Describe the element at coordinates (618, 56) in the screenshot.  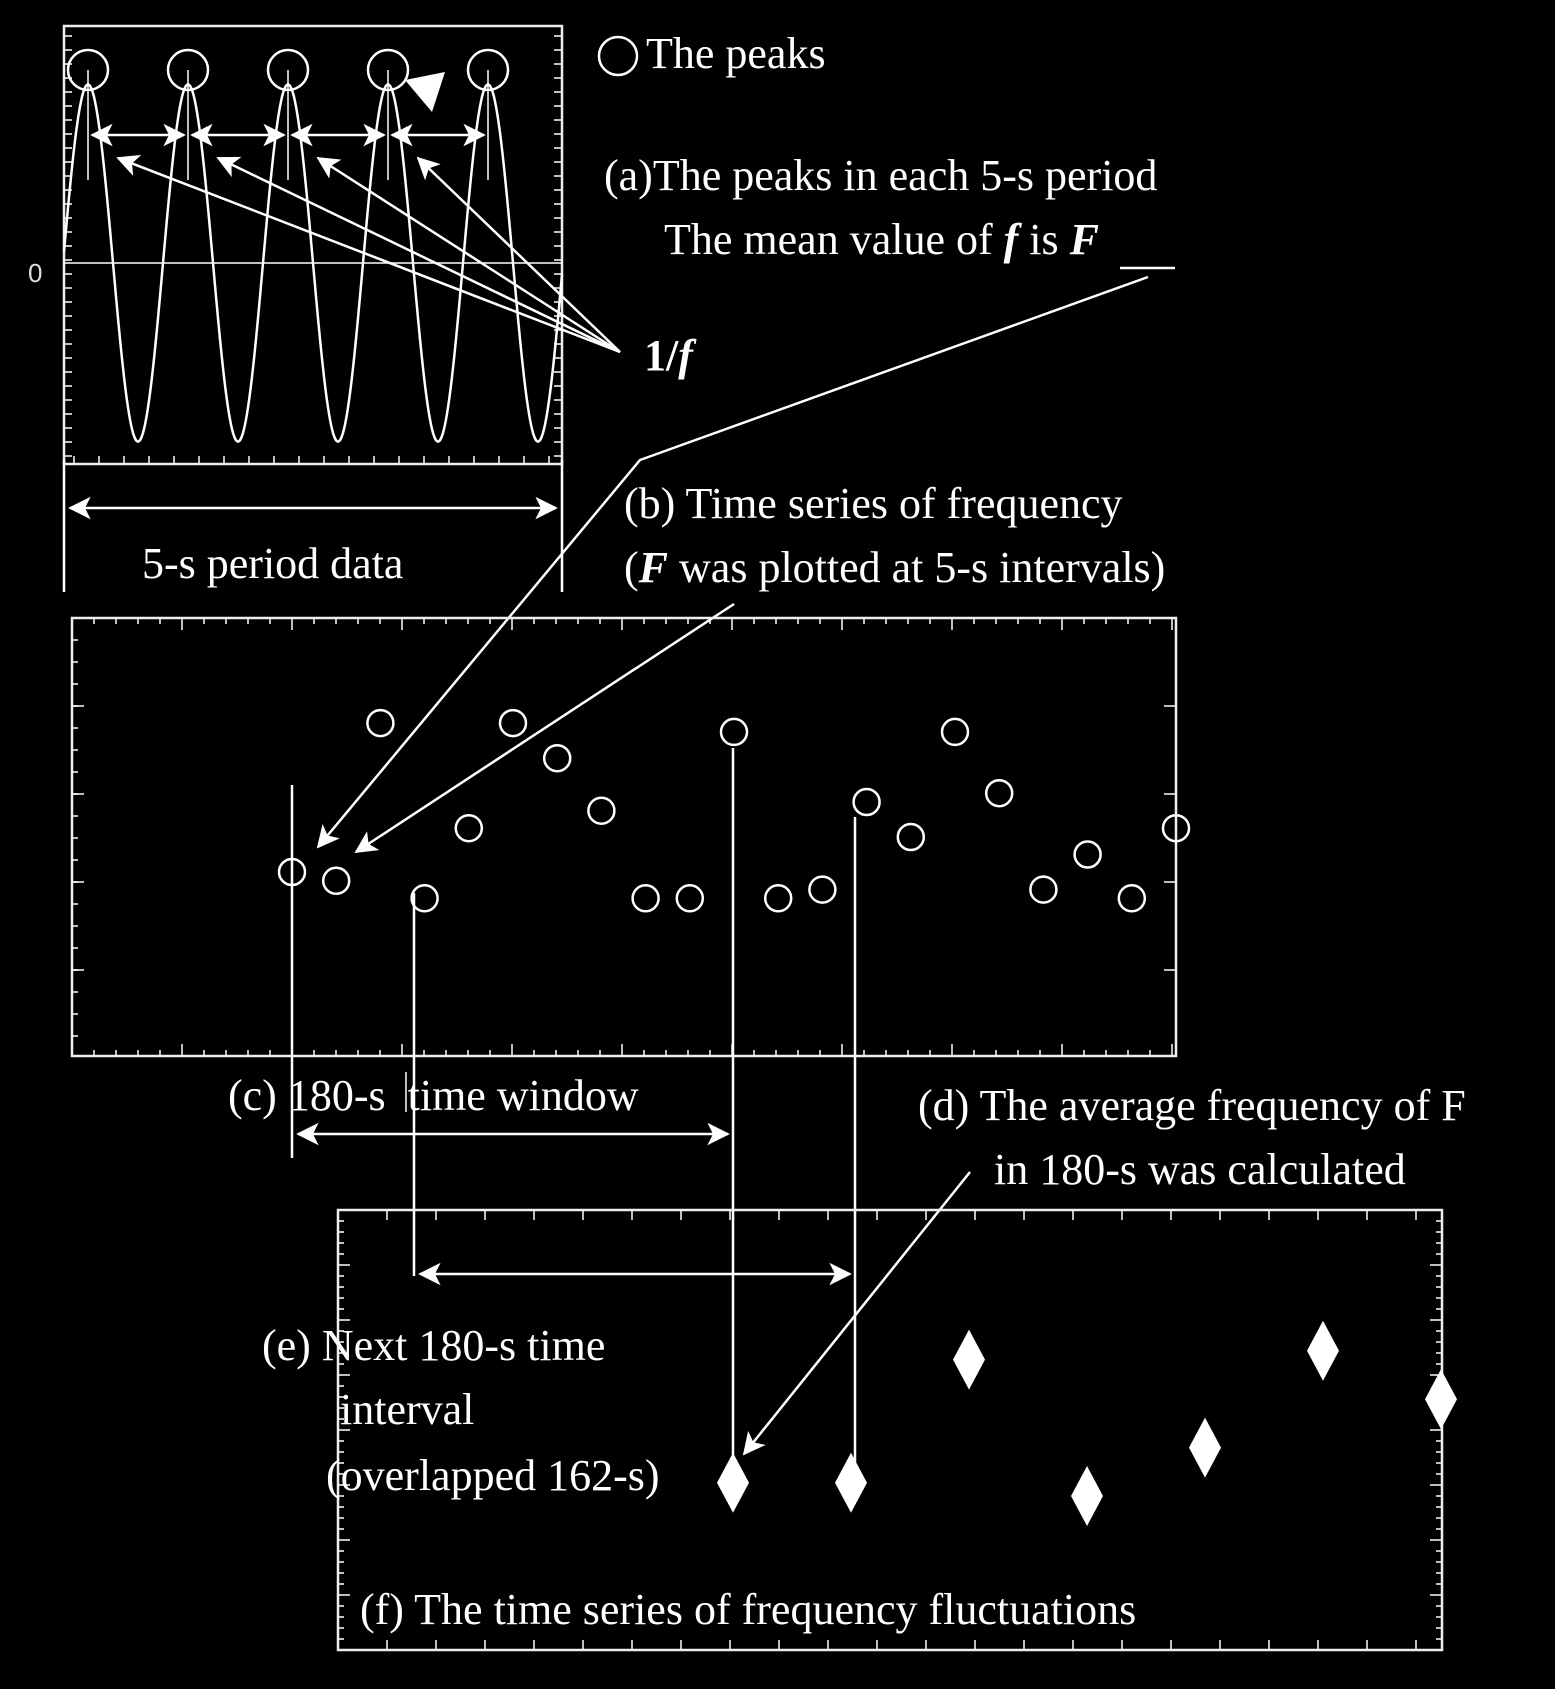
I see `open-circle-icon` at that location.